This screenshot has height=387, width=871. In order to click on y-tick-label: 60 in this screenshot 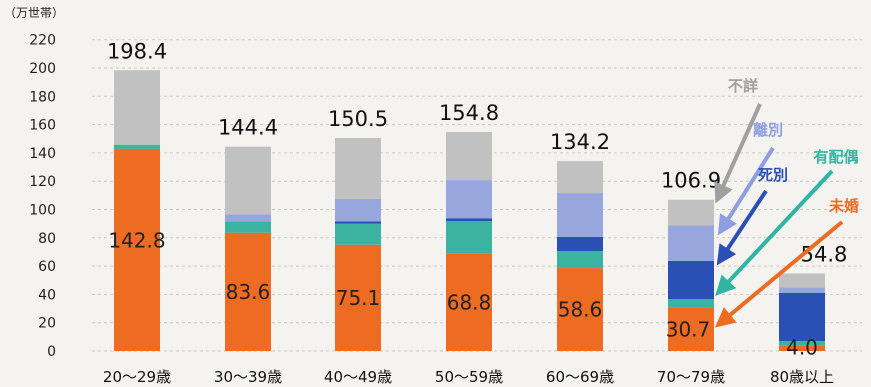, I will do `click(47, 267)`.